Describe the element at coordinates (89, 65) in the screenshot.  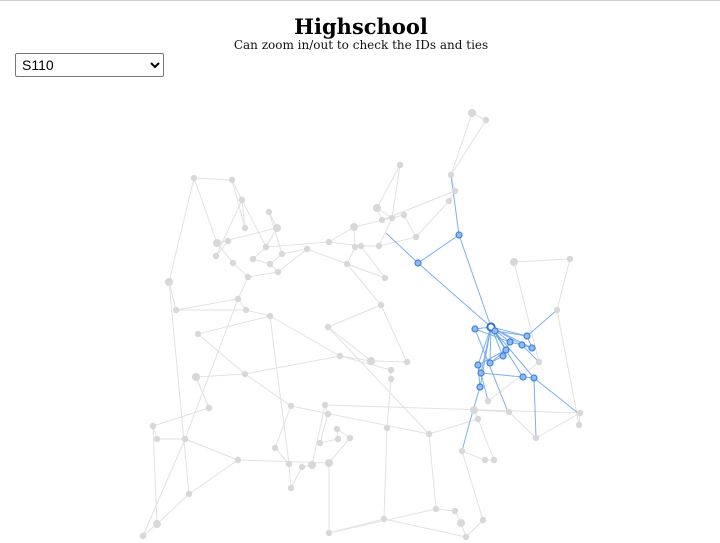
I see `node-id-select: S110` at that location.